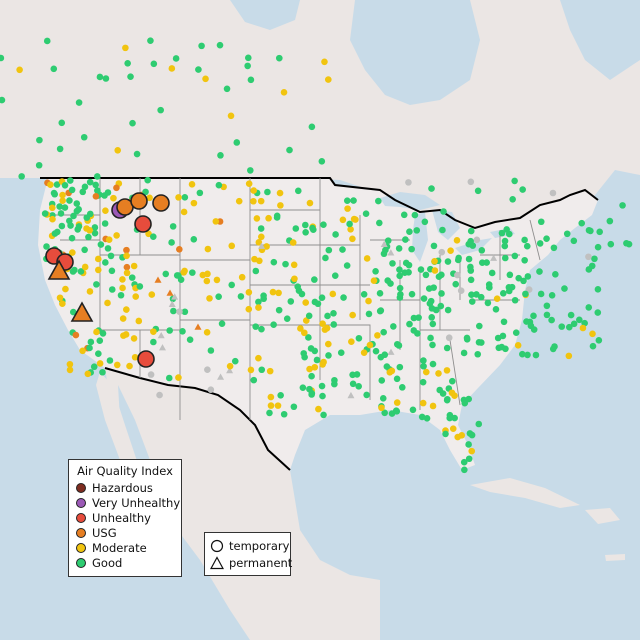  I want to click on legend-label: temporary, so click(259, 546).